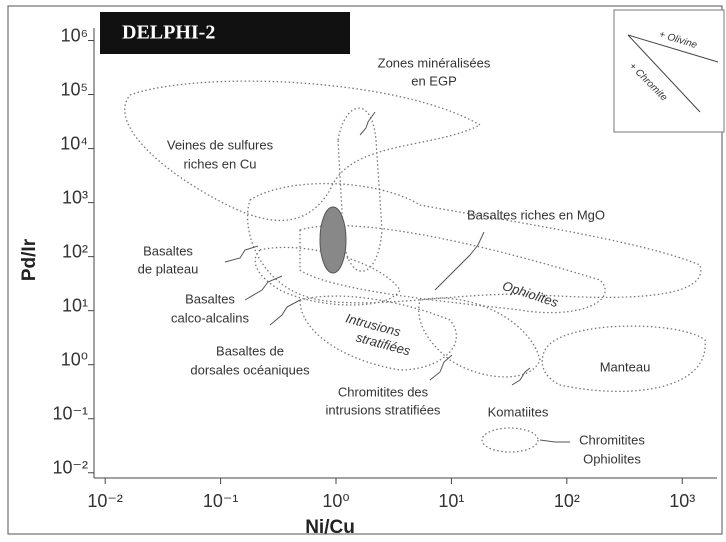 This screenshot has height=542, width=726. Describe the element at coordinates (75, 251) in the screenshot. I see `y-tick-label: 10²` at that location.